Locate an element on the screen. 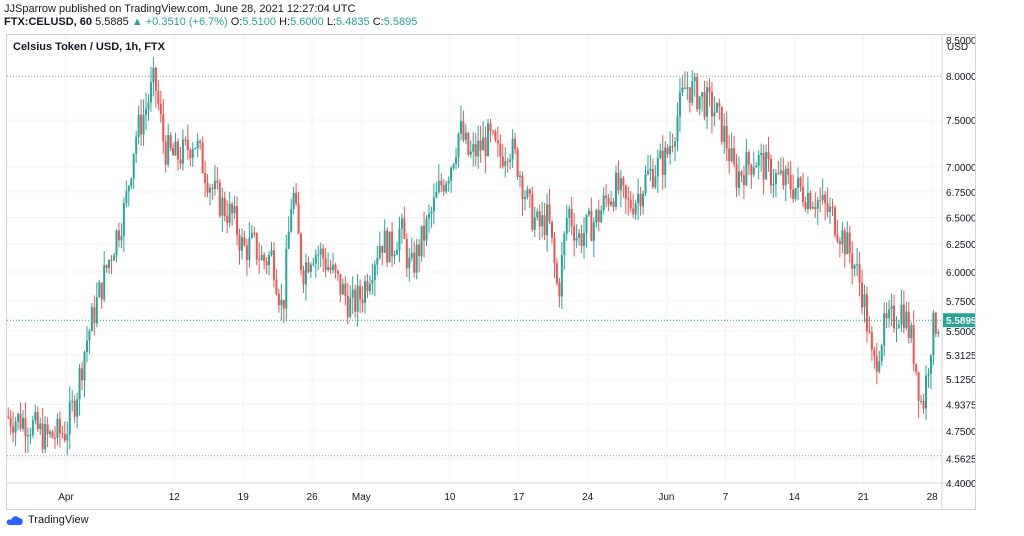 The height and width of the screenshot is (536, 1024). low-value: 5.4835 is located at coordinates (353, 22).